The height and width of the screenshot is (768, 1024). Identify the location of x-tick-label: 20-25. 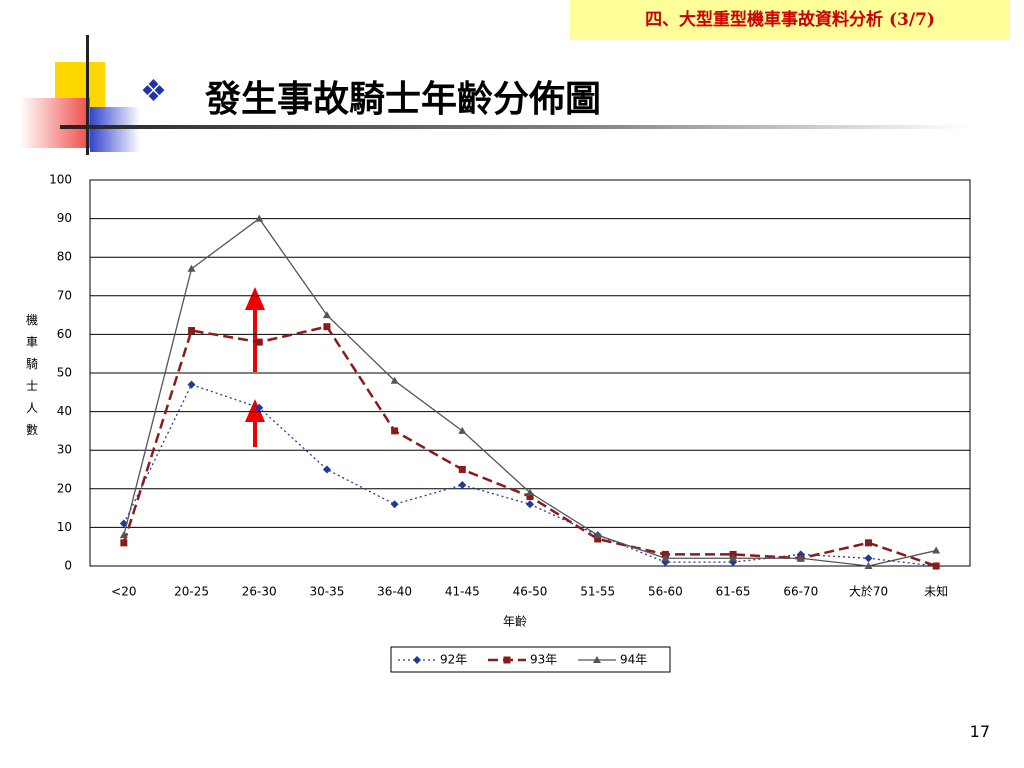
(191, 592).